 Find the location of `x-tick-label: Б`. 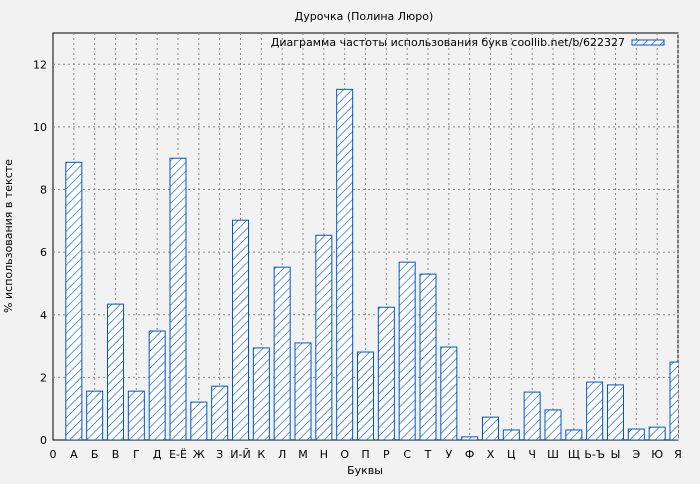

x-tick-label: Б is located at coordinates (95, 454).